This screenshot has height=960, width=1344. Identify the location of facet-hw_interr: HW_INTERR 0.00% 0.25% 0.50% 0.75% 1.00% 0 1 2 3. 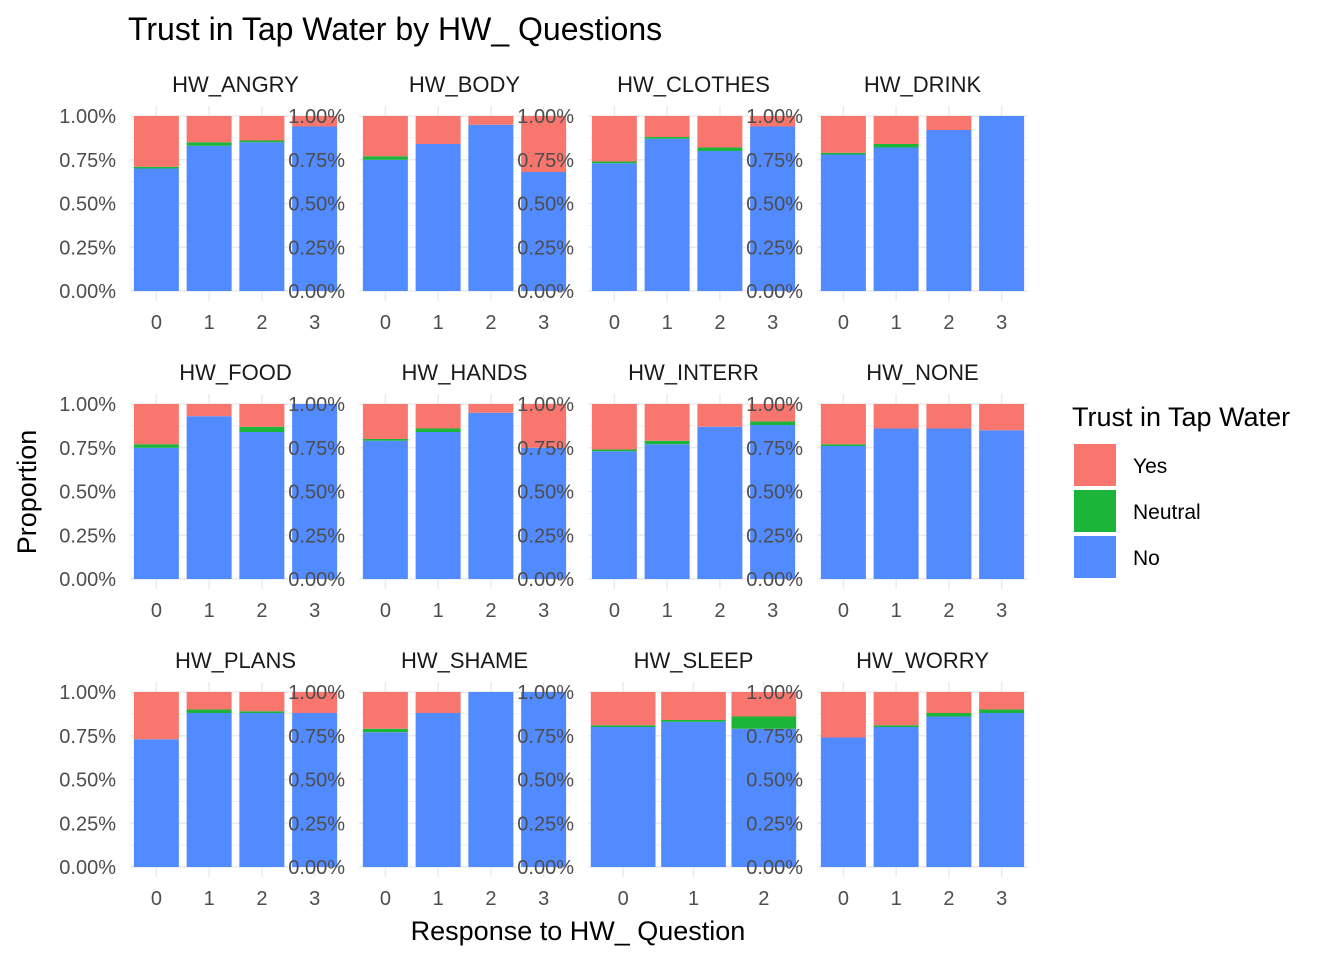
(658, 491).